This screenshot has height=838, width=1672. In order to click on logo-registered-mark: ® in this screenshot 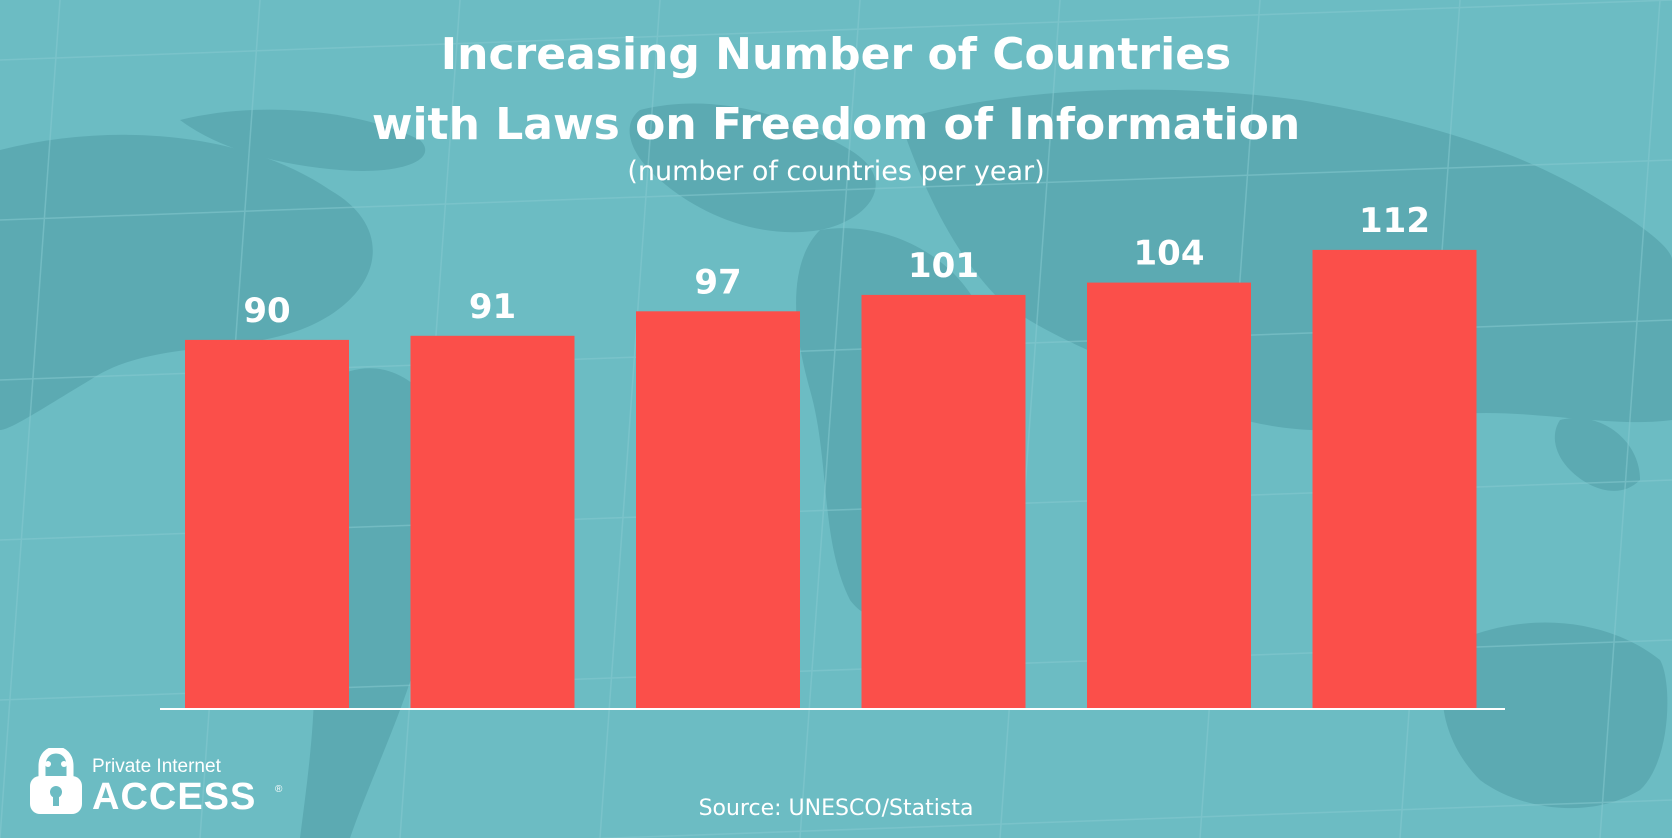, I will do `click(279, 789)`.